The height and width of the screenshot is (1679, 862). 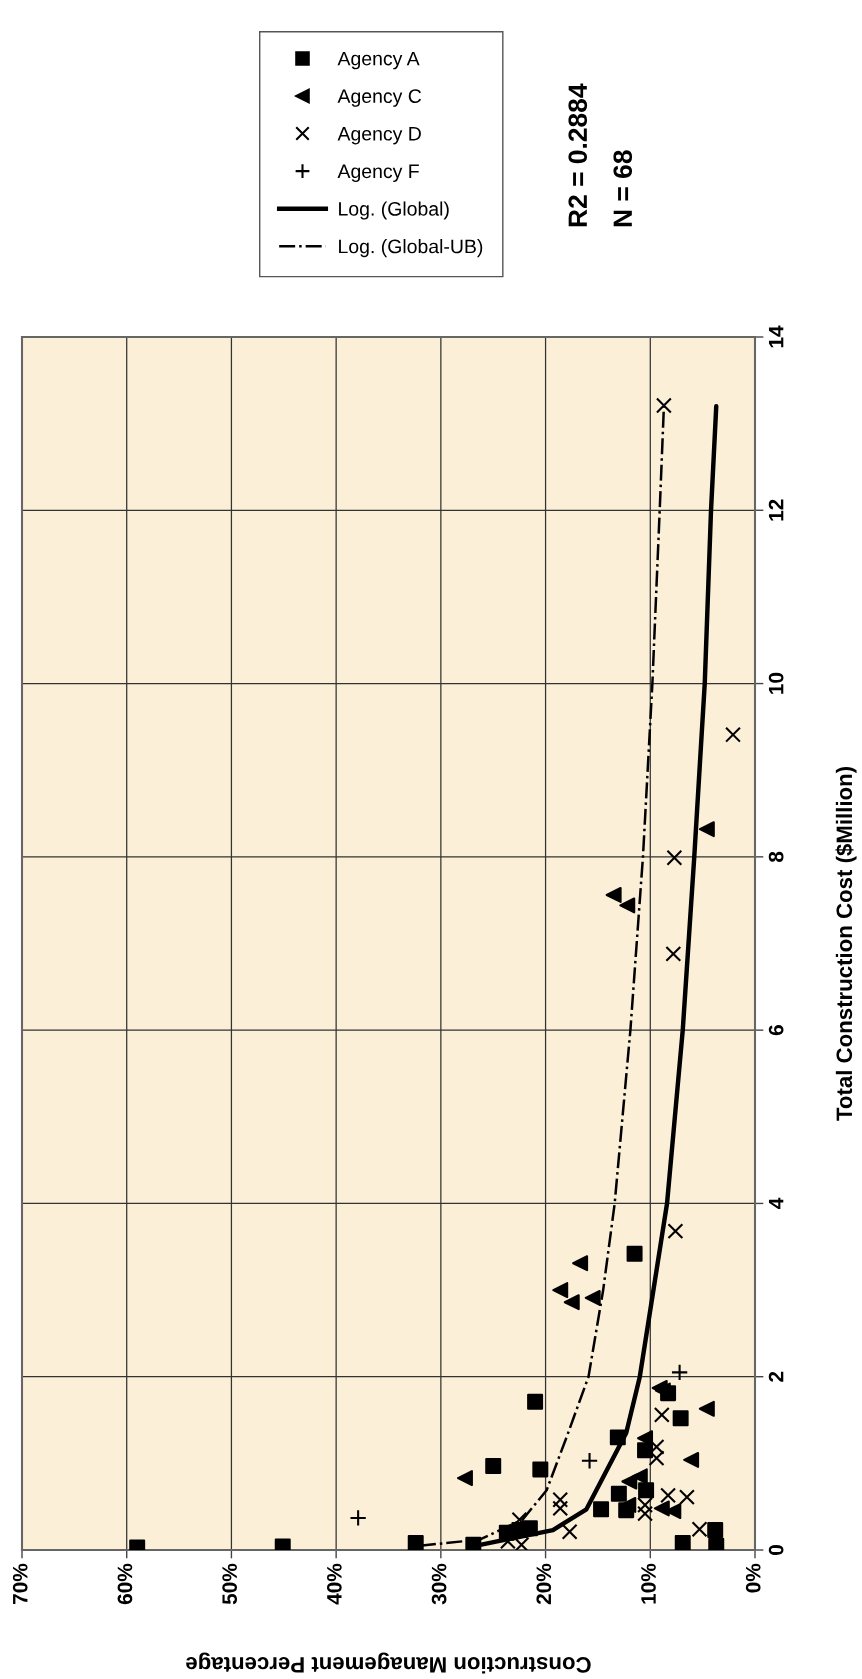 I want to click on y-tick-label: 12, so click(x=776, y=510).